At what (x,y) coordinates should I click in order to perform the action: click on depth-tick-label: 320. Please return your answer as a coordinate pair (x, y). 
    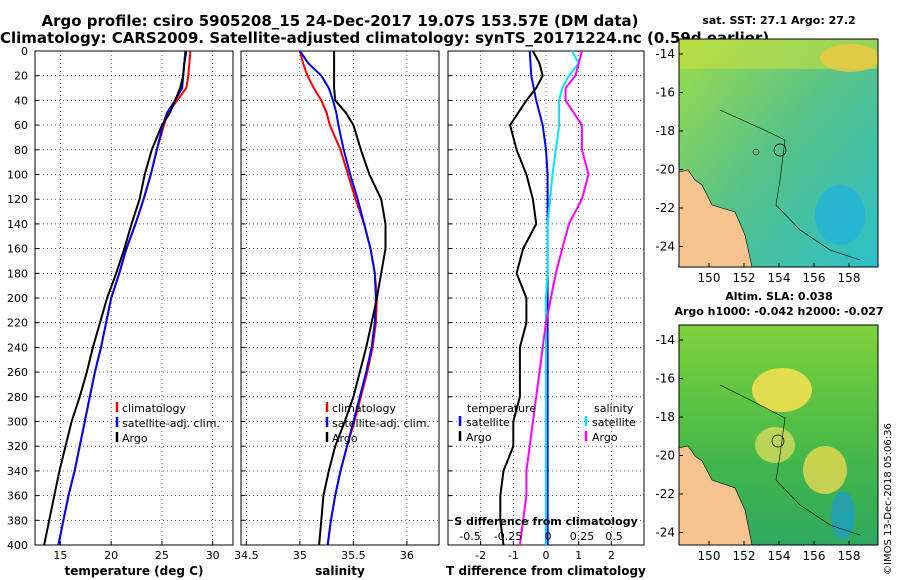
    Looking at the image, I should click on (17, 446).